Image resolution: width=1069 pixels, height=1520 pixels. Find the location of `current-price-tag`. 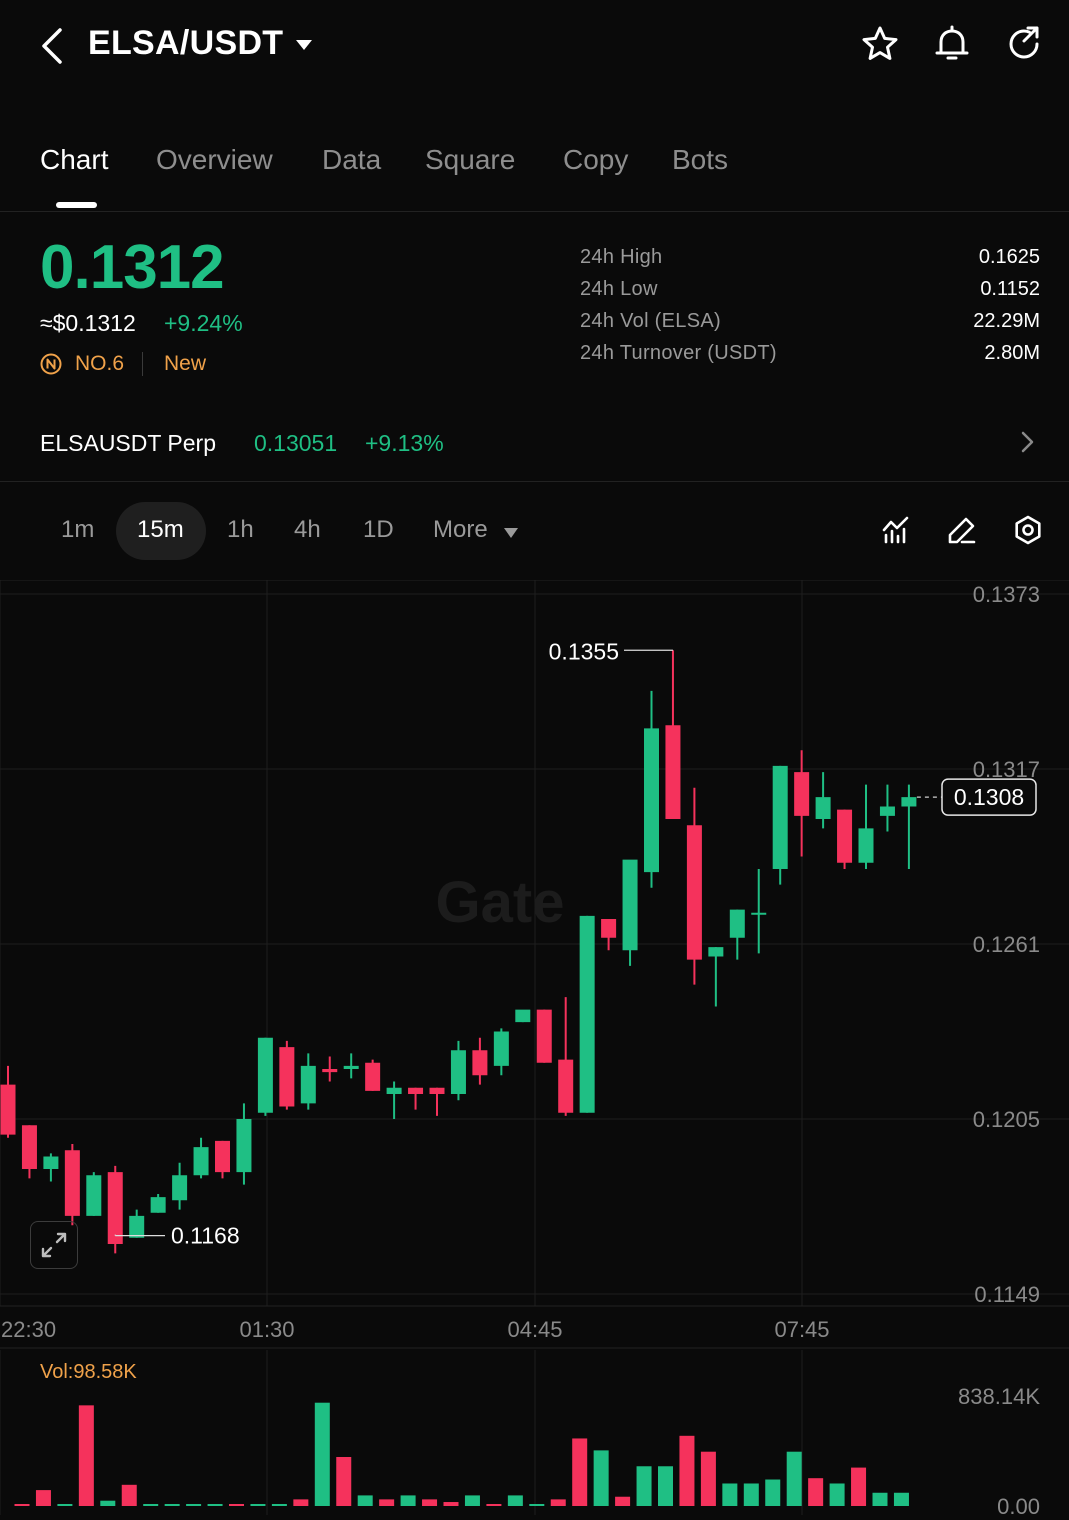

current-price-tag is located at coordinates (989, 797).